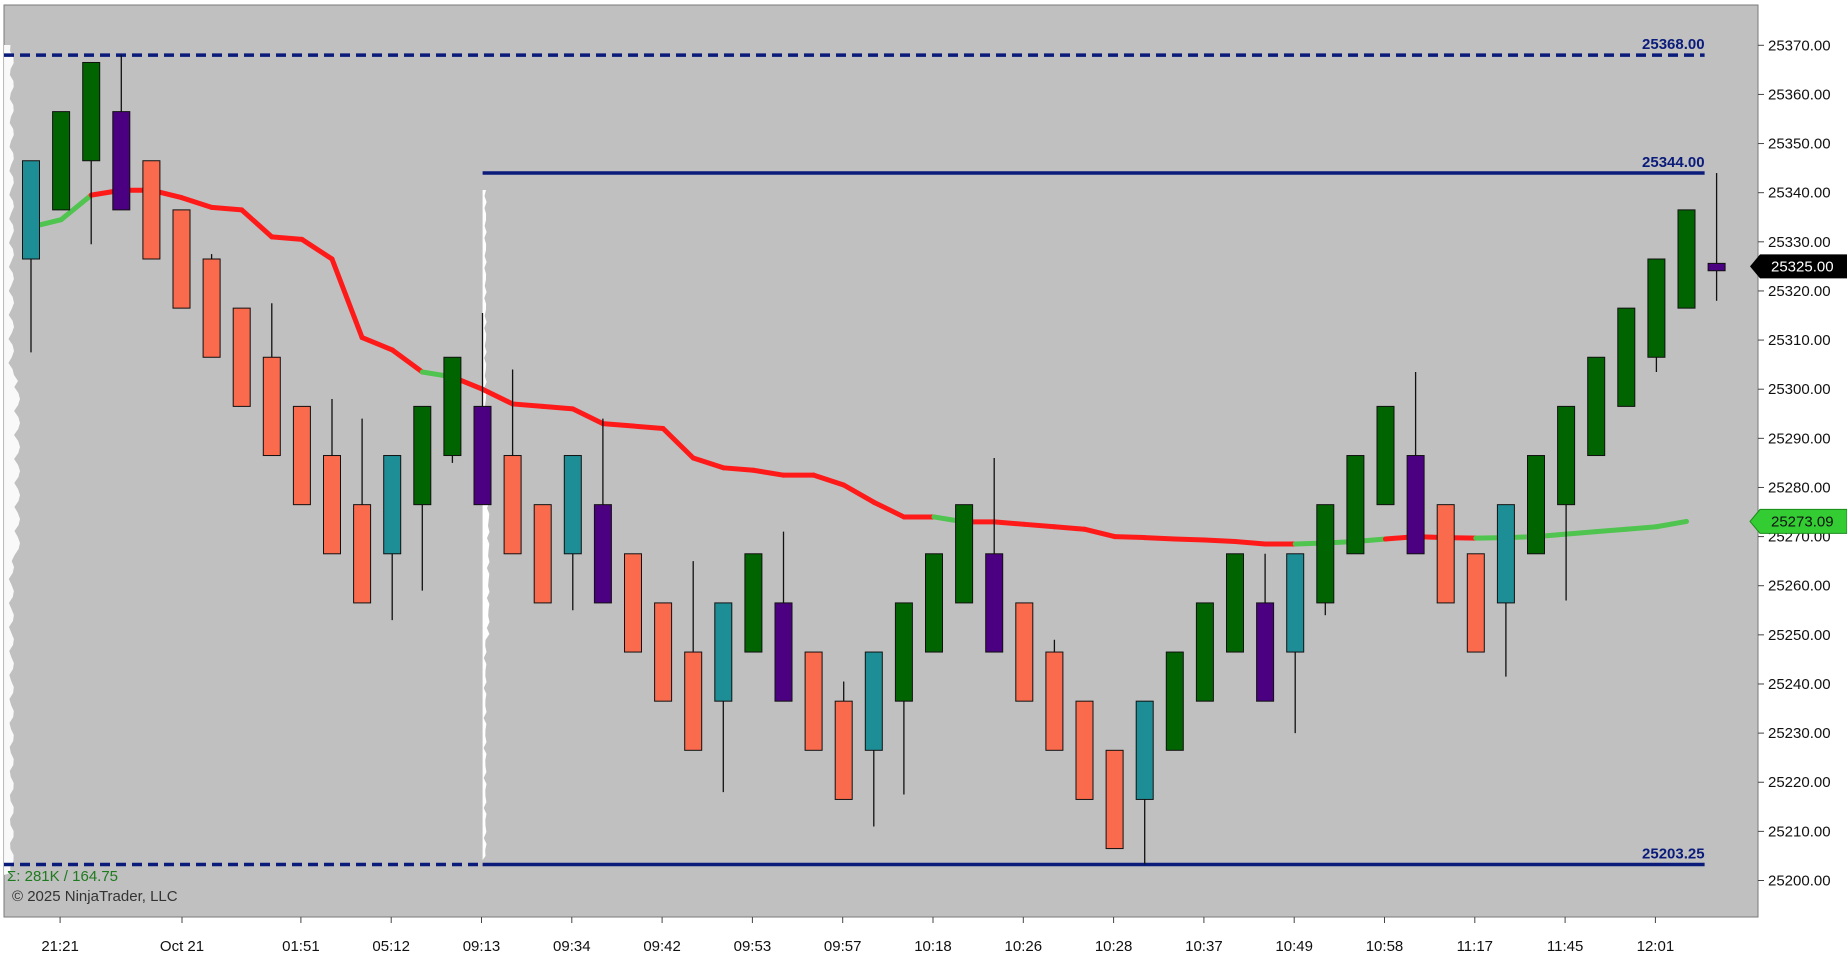 This screenshot has width=1847, height=963. Describe the element at coordinates (1799, 340) in the screenshot. I see `price-tick-label: 25310.00` at that location.